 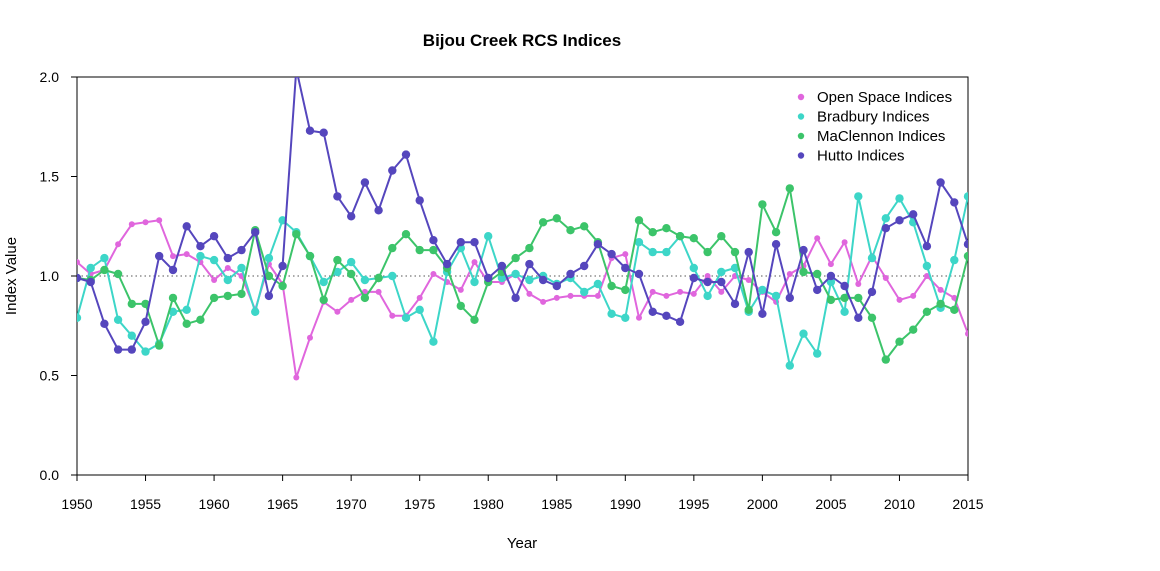 What do you see at coordinates (884, 97) in the screenshot?
I see `legend-entry: Open Space Indices` at bounding box center [884, 97].